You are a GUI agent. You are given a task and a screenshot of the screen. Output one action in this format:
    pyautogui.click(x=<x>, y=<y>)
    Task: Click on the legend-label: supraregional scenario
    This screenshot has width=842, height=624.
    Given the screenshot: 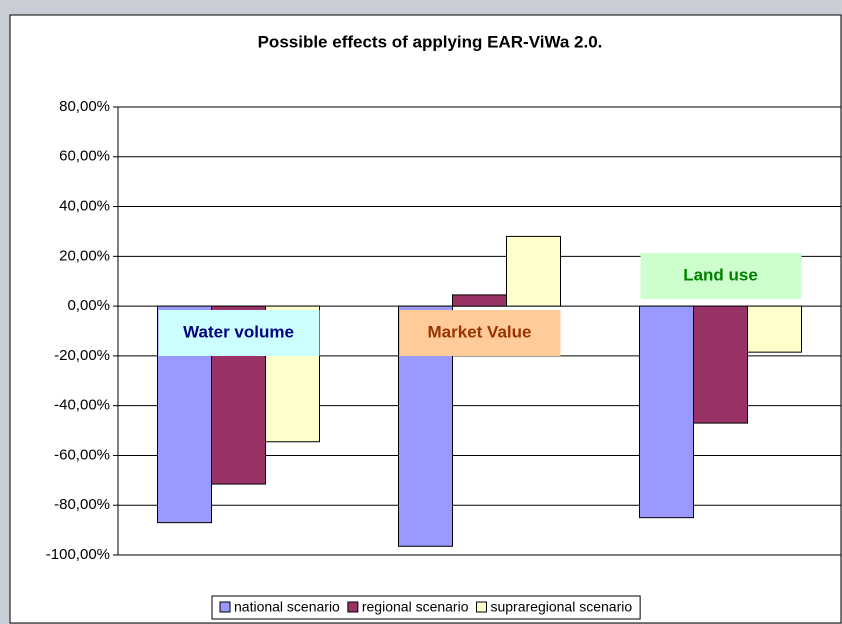 What is the action you would take?
    pyautogui.click(x=561, y=607)
    